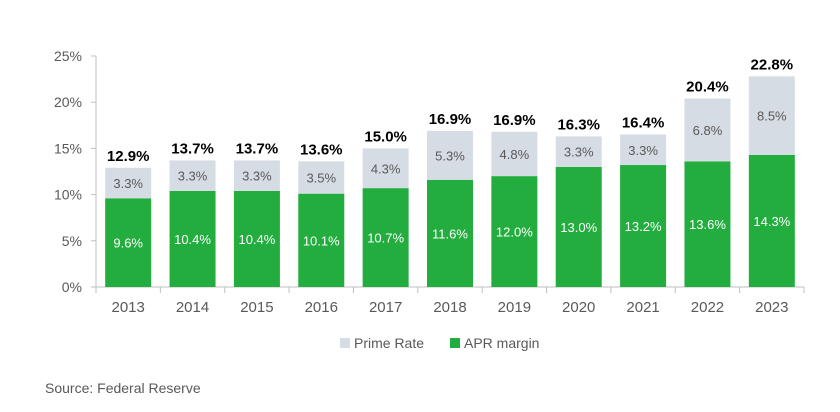 Image resolution: width=840 pixels, height=412 pixels. Describe the element at coordinates (642, 307) in the screenshot. I see `x-tick-label: 2021` at that location.